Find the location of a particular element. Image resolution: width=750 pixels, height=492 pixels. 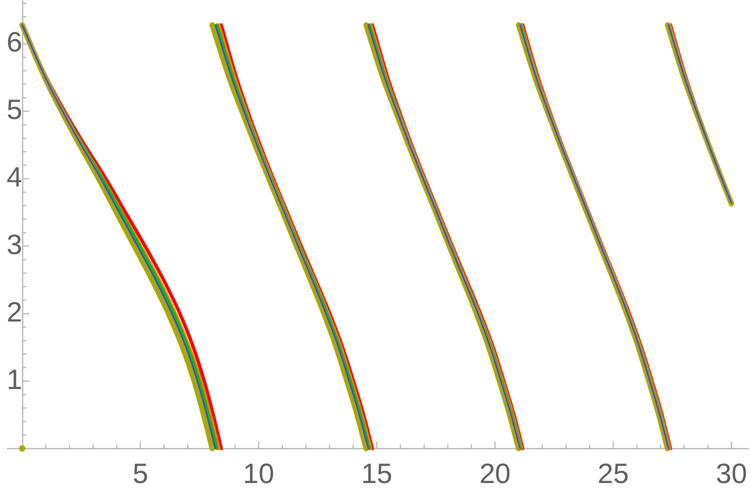

x-tick-label: 20 is located at coordinates (495, 474).